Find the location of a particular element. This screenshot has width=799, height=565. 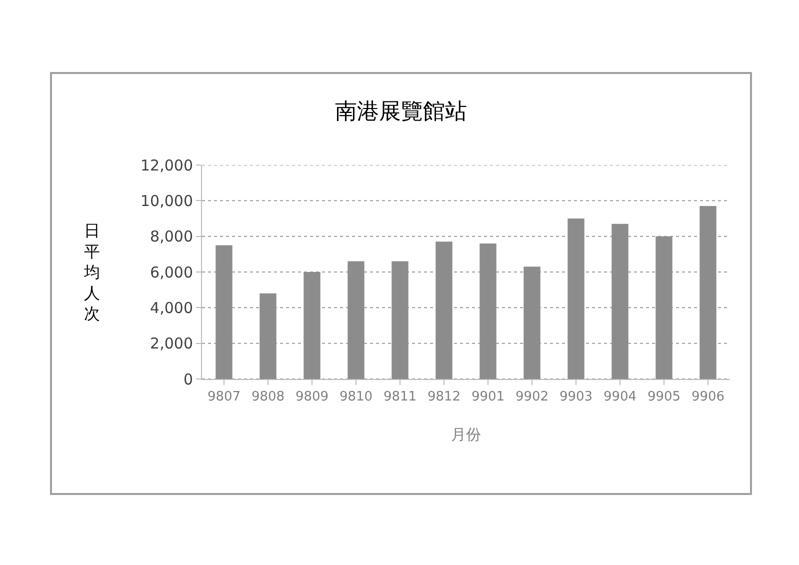

y-tick-label: 12,000 is located at coordinates (166, 165).